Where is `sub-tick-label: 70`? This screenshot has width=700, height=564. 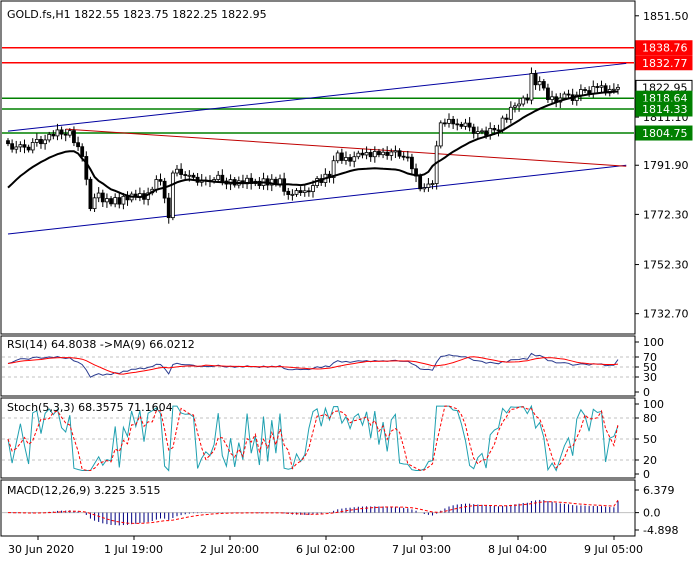 sub-tick-label: 70 is located at coordinates (650, 357).